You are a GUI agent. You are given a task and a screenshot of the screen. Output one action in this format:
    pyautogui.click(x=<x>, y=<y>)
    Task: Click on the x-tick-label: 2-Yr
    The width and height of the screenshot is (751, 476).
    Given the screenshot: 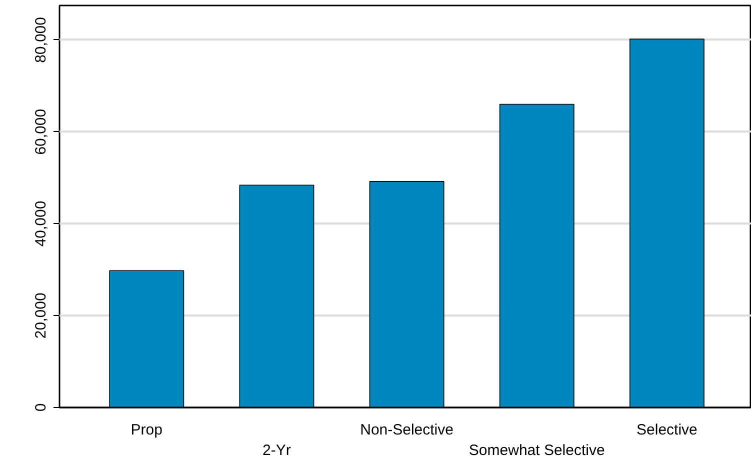 What is the action you would take?
    pyautogui.click(x=276, y=450)
    